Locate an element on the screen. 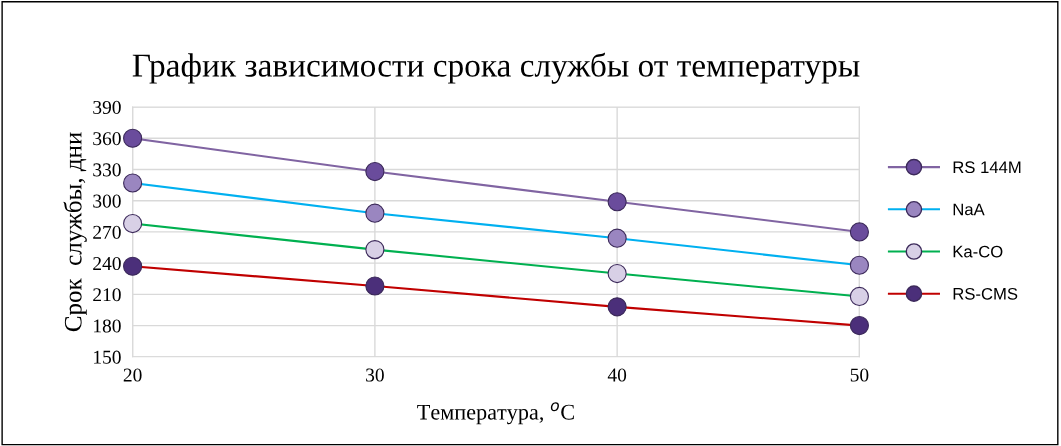  legend-label: RS-CMS is located at coordinates (985, 293).